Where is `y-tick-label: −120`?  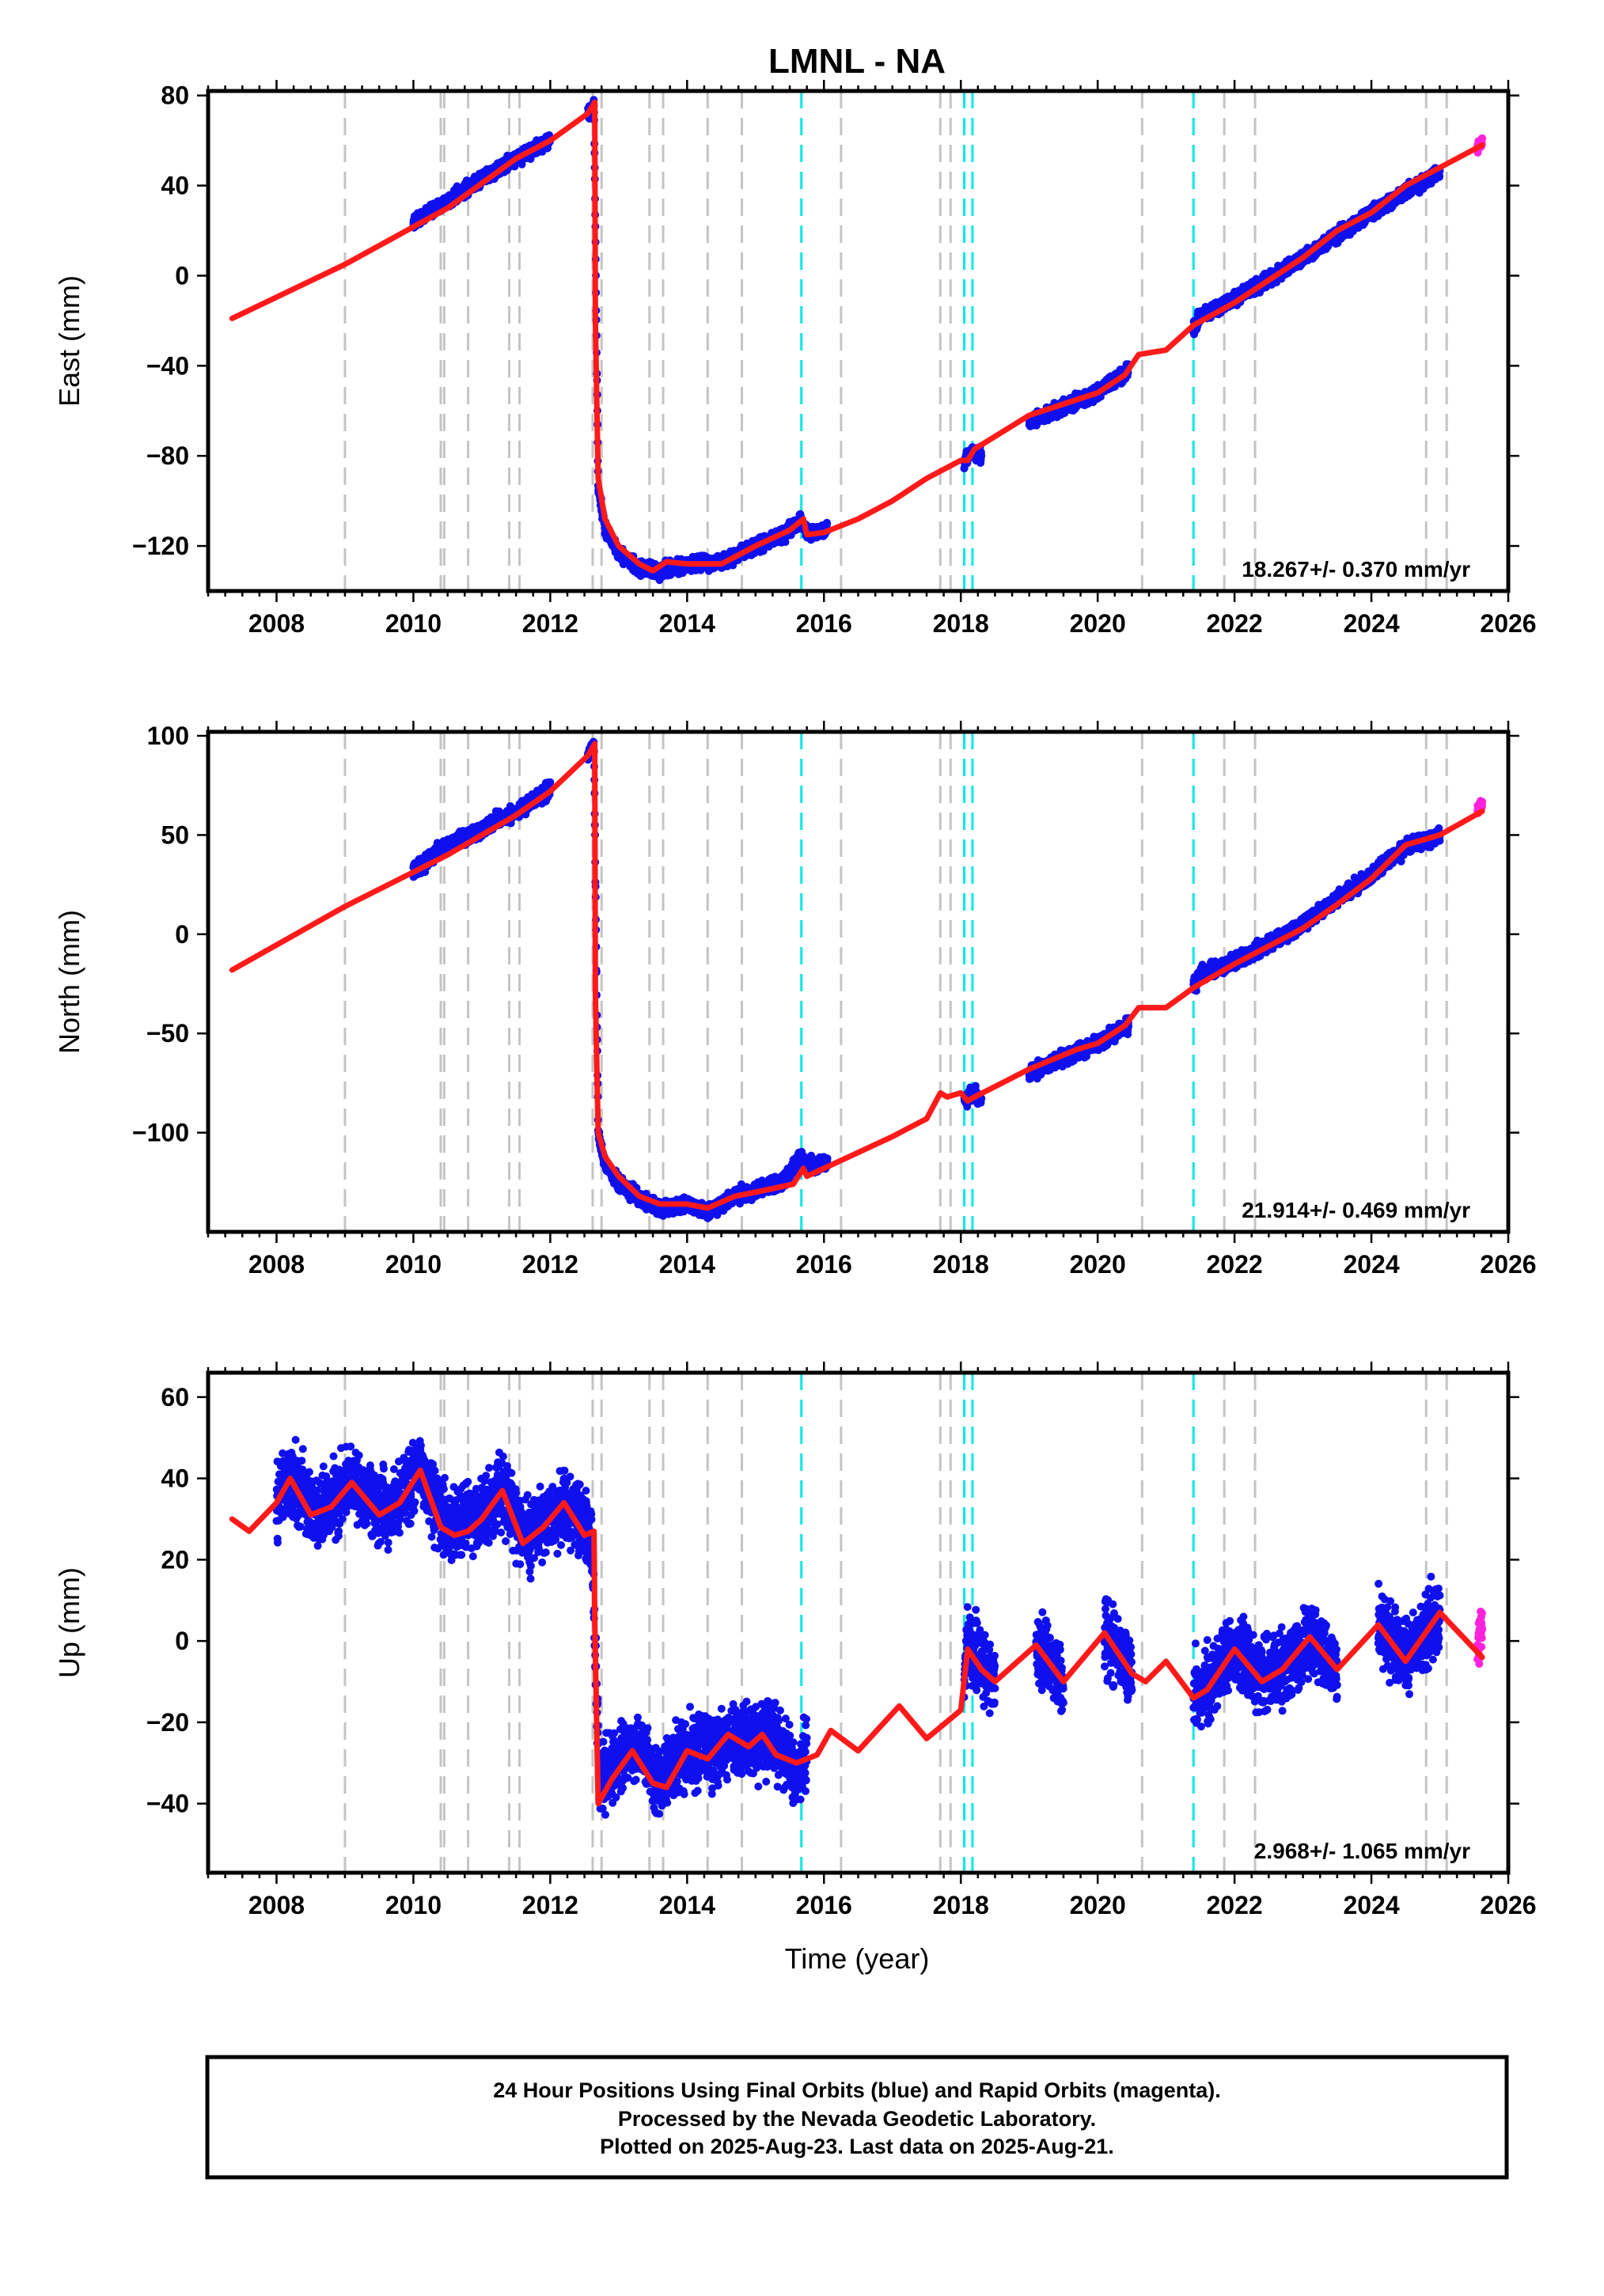
y-tick-label: −120 is located at coordinates (160, 546).